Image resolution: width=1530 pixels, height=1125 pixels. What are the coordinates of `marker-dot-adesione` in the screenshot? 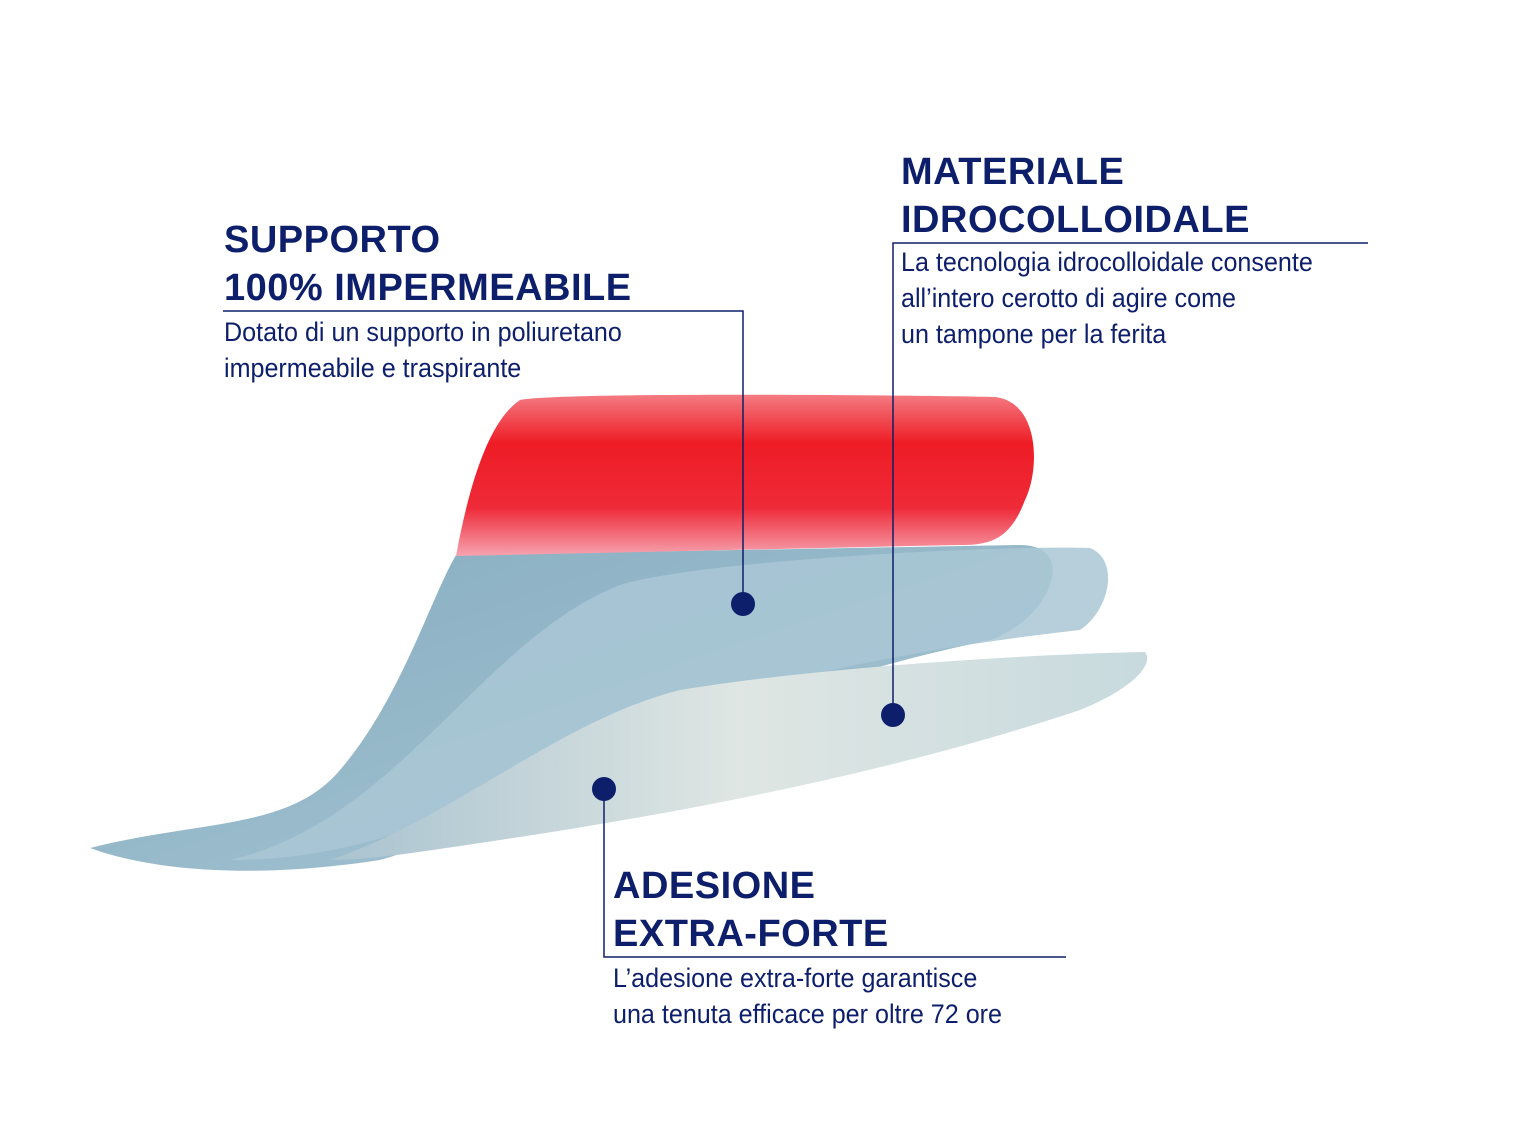 It's located at (604, 789).